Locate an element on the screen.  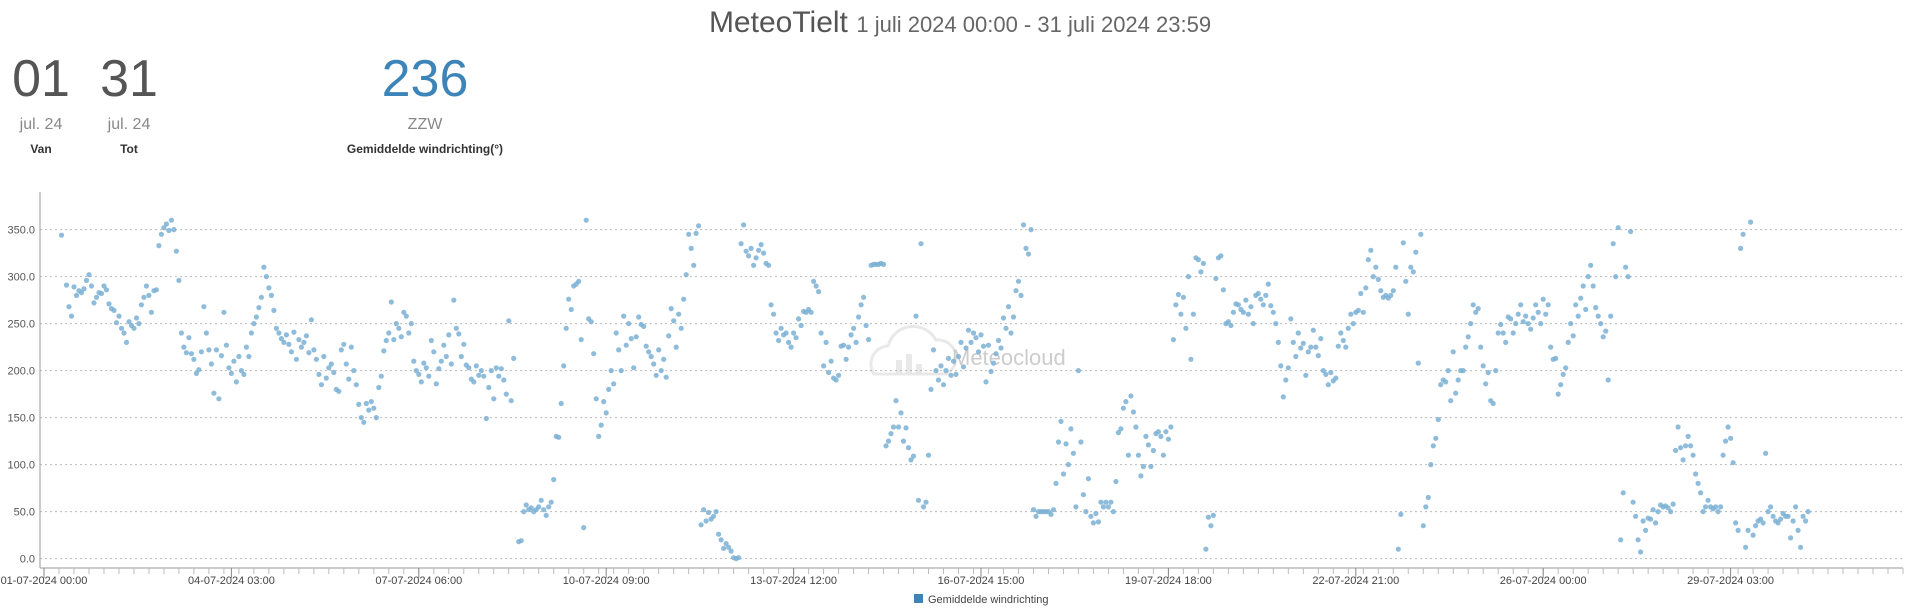
stat-wind-label: Gemiddelde windrichting(°) is located at coordinates (425, 149).